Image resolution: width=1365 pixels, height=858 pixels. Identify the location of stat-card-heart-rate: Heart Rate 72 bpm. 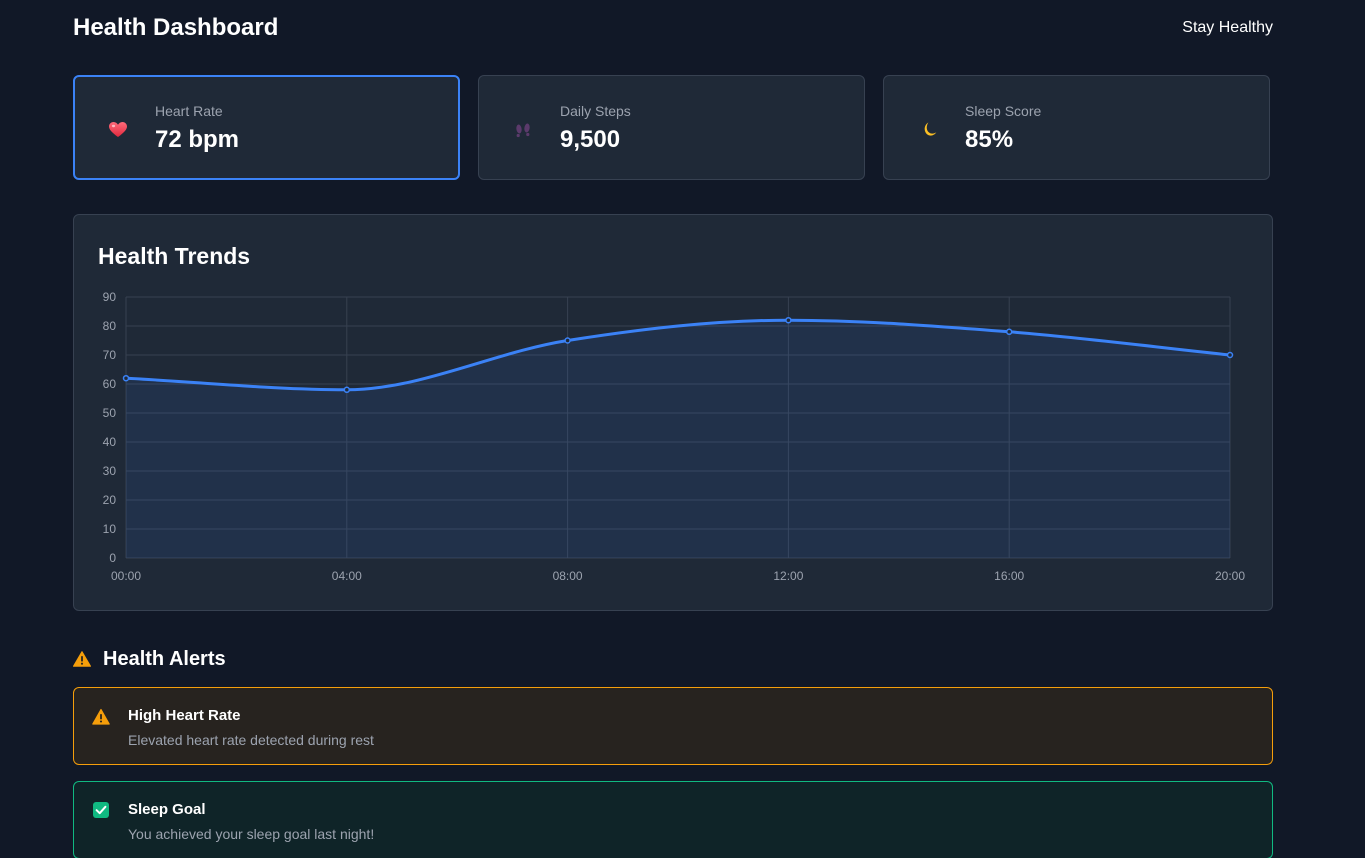
(266, 127).